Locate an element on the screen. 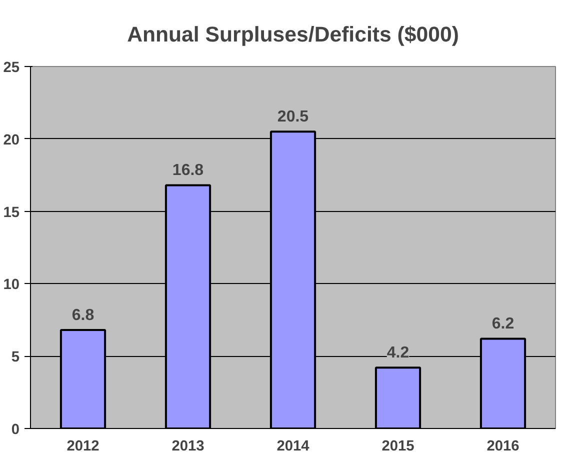 This screenshot has height=455, width=577. y-tick-label: 20 is located at coordinates (11, 140).